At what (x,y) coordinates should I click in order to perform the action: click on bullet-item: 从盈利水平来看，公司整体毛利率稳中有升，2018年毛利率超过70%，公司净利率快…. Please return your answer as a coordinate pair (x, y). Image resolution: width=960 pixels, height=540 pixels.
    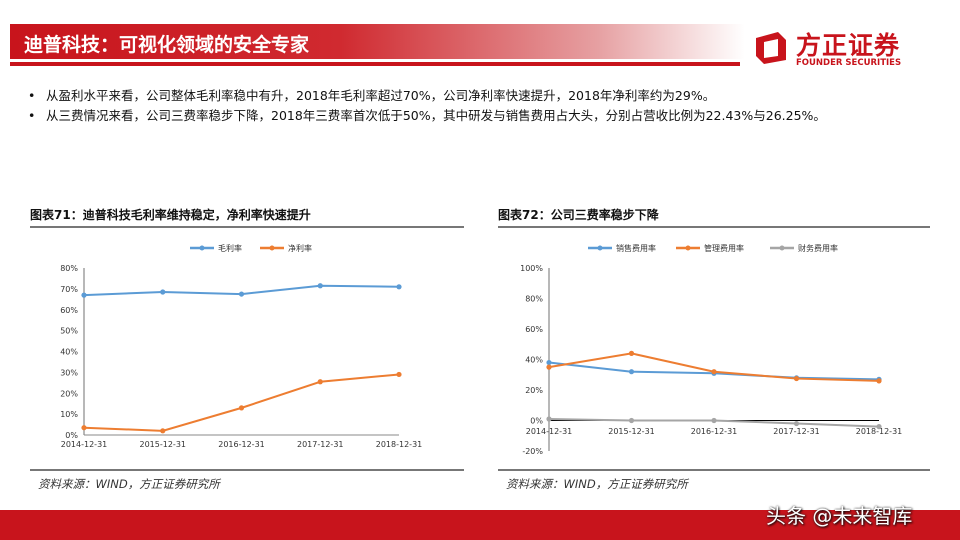
    Looking at the image, I should click on (480, 96).